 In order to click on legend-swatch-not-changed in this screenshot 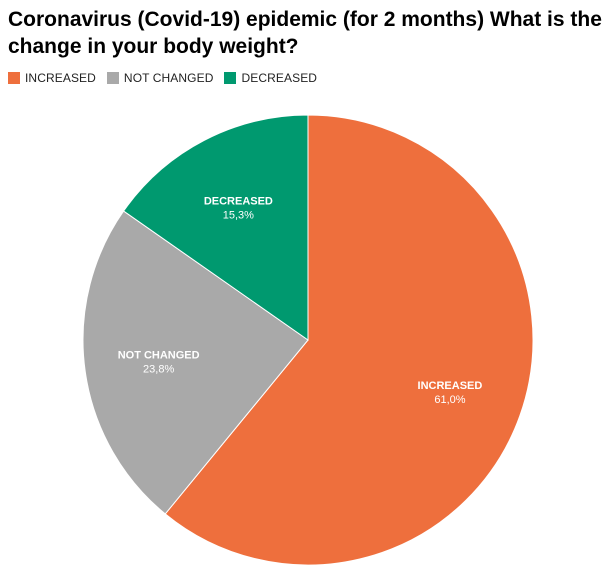, I will do `click(112, 78)`.